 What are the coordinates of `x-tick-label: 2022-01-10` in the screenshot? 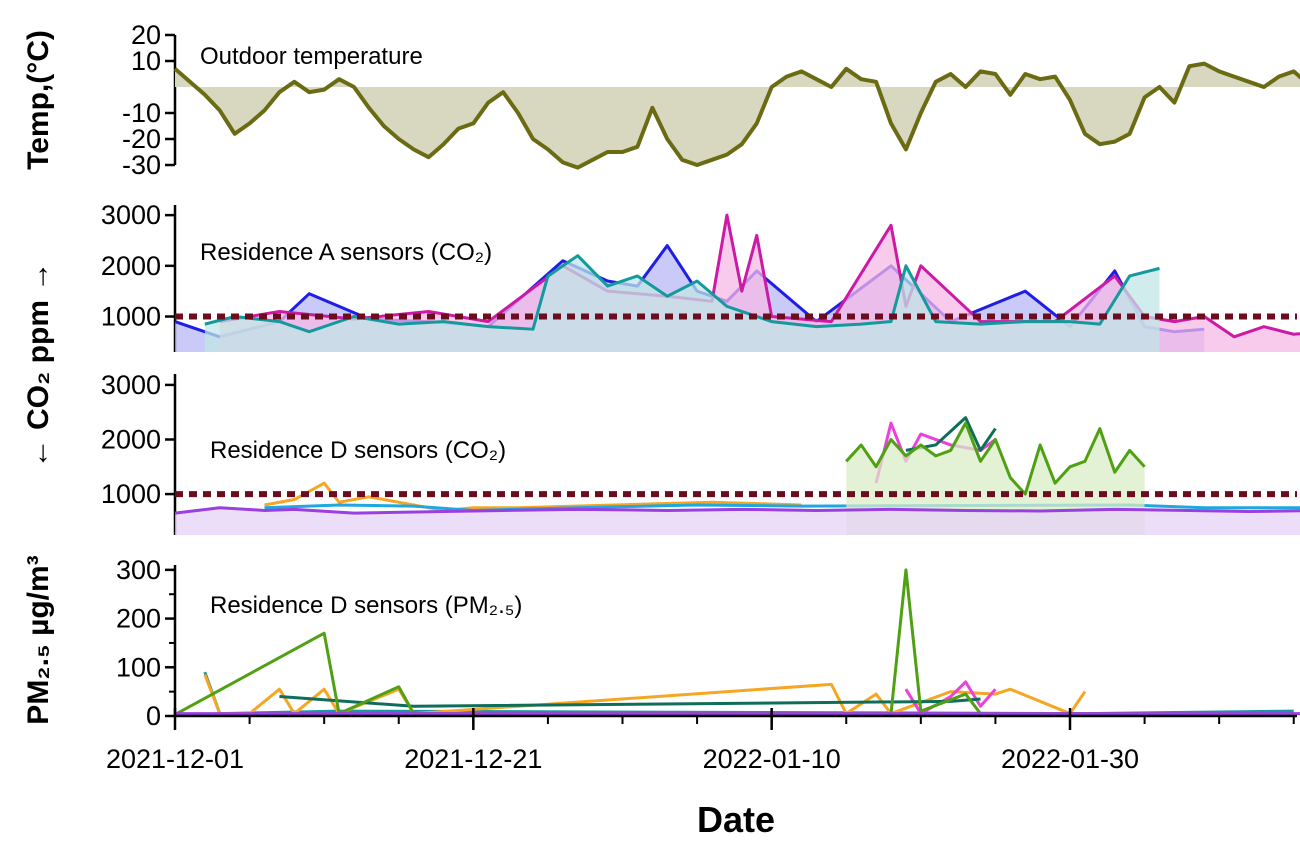 It's located at (772, 759).